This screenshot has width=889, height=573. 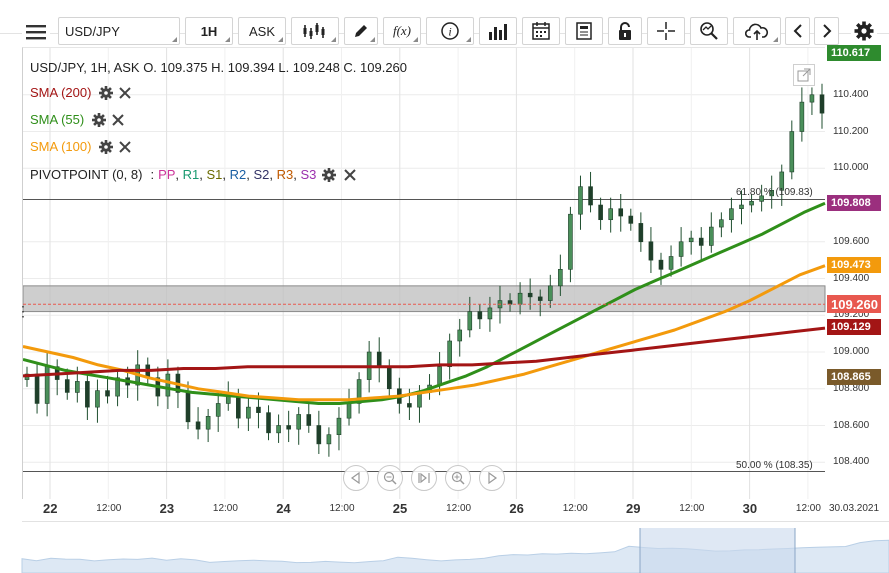 What do you see at coordinates (214, 174) in the screenshot?
I see `pivot-s1: S1` at bounding box center [214, 174].